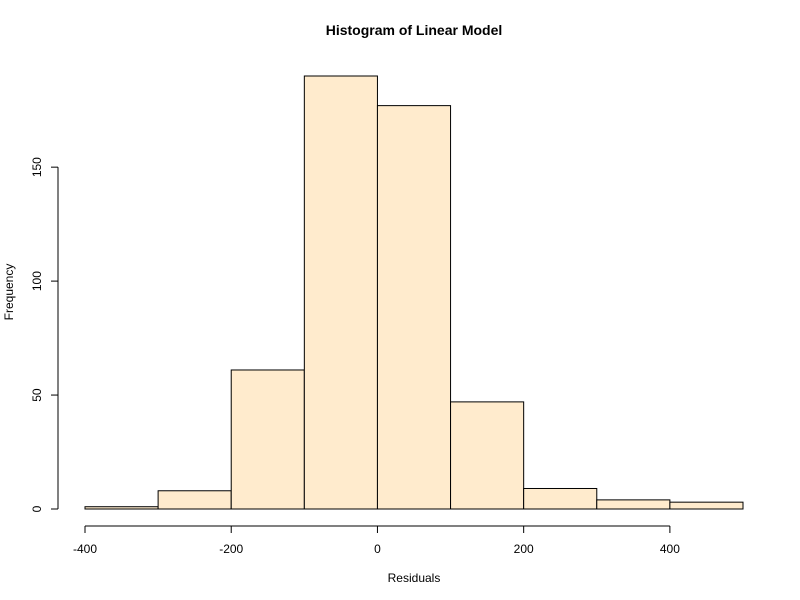  I want to click on chart-title: Histogram of Linear Model, so click(414, 30).